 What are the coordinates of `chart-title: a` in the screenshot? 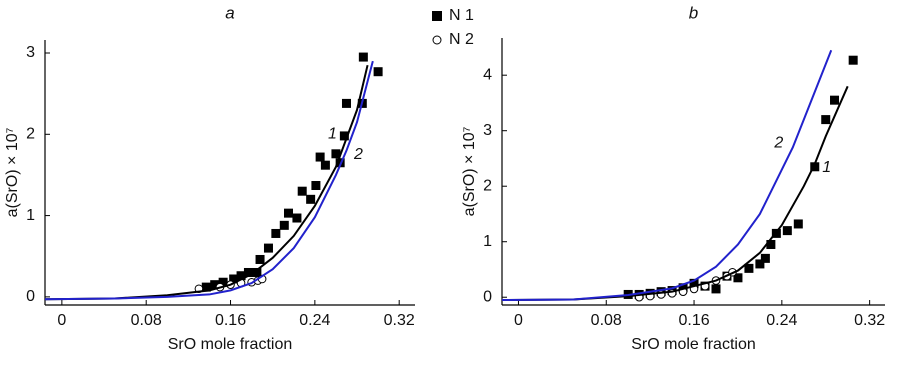 It's located at (229, 12).